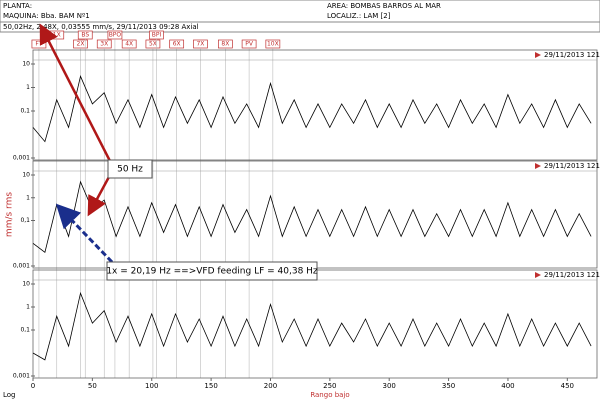 This screenshot has width=600, height=400. I want to click on band-label: BPO, so click(115, 35).